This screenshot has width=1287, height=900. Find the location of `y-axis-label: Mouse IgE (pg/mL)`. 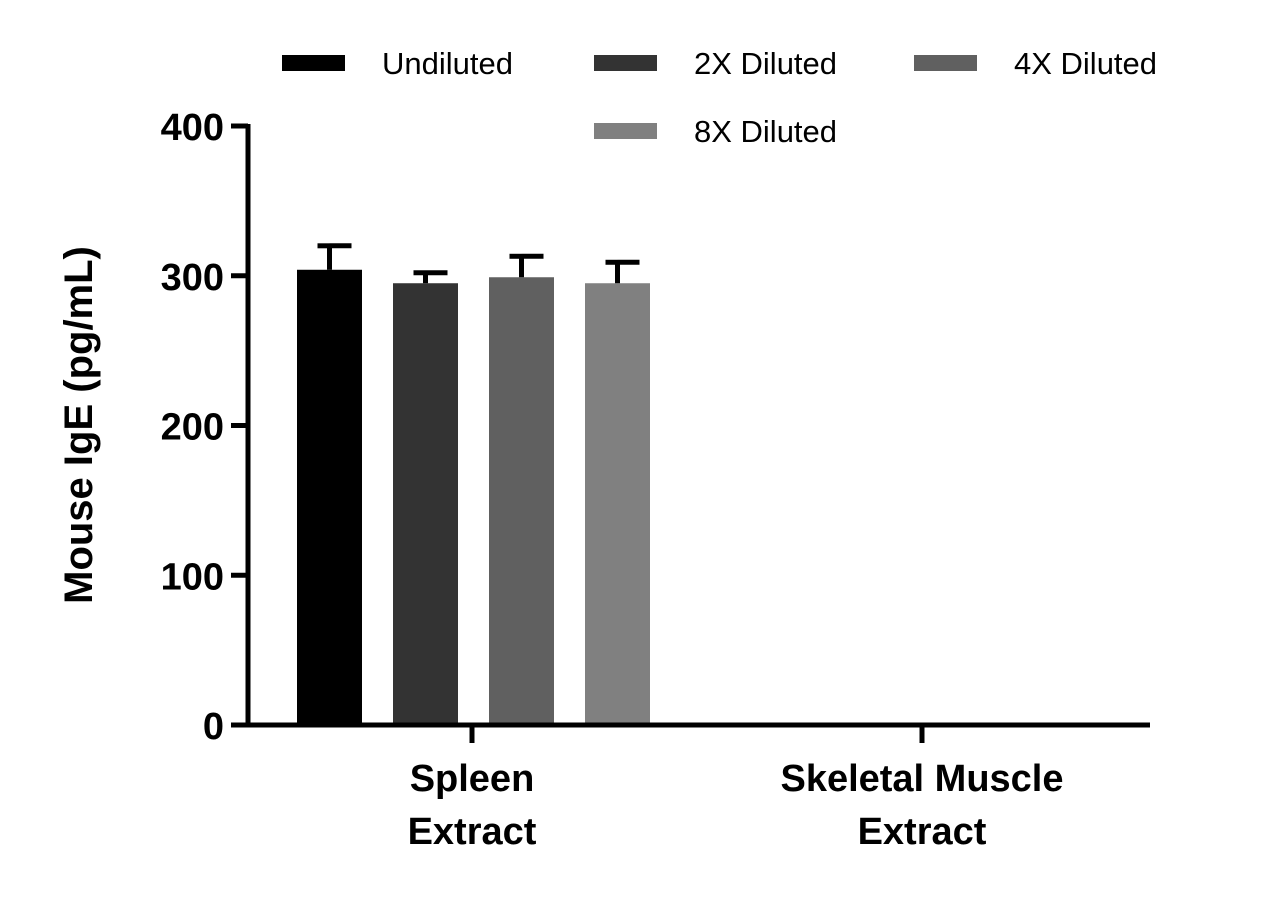

y-axis-label: Mouse IgE (pg/mL) is located at coordinates (79, 425).